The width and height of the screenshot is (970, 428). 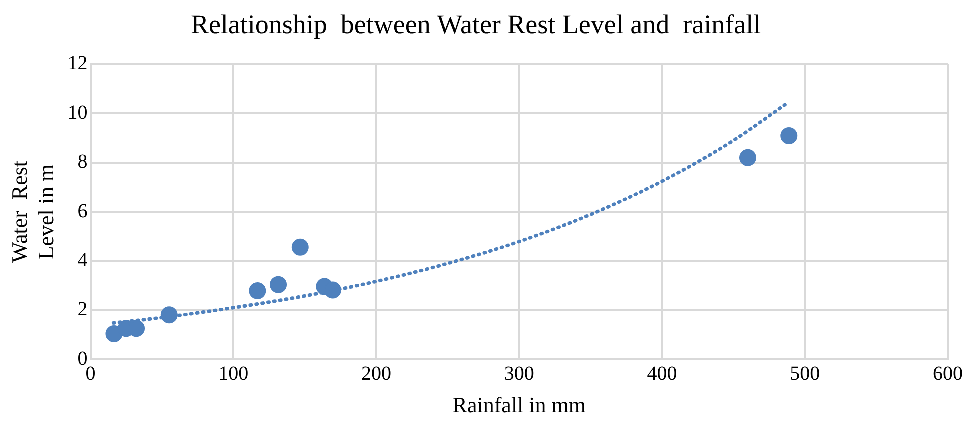 I want to click on x-tick-label: 300, so click(x=519, y=373).